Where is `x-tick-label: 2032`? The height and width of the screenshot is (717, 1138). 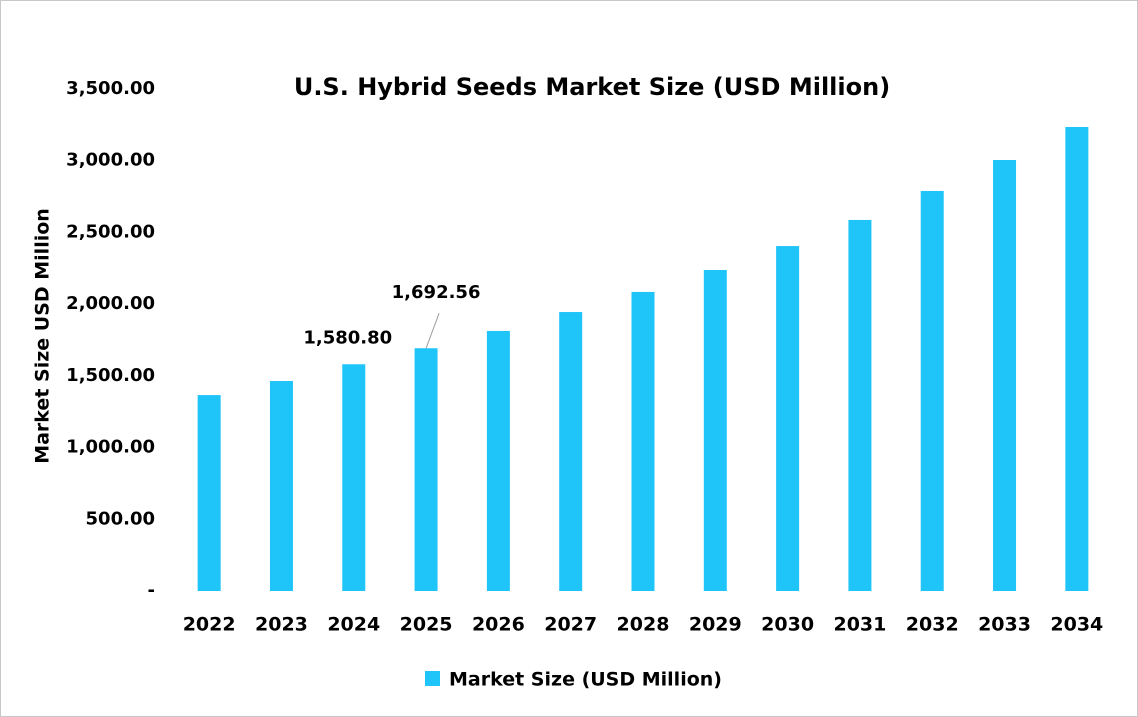
x-tick-label: 2032 is located at coordinates (932, 625).